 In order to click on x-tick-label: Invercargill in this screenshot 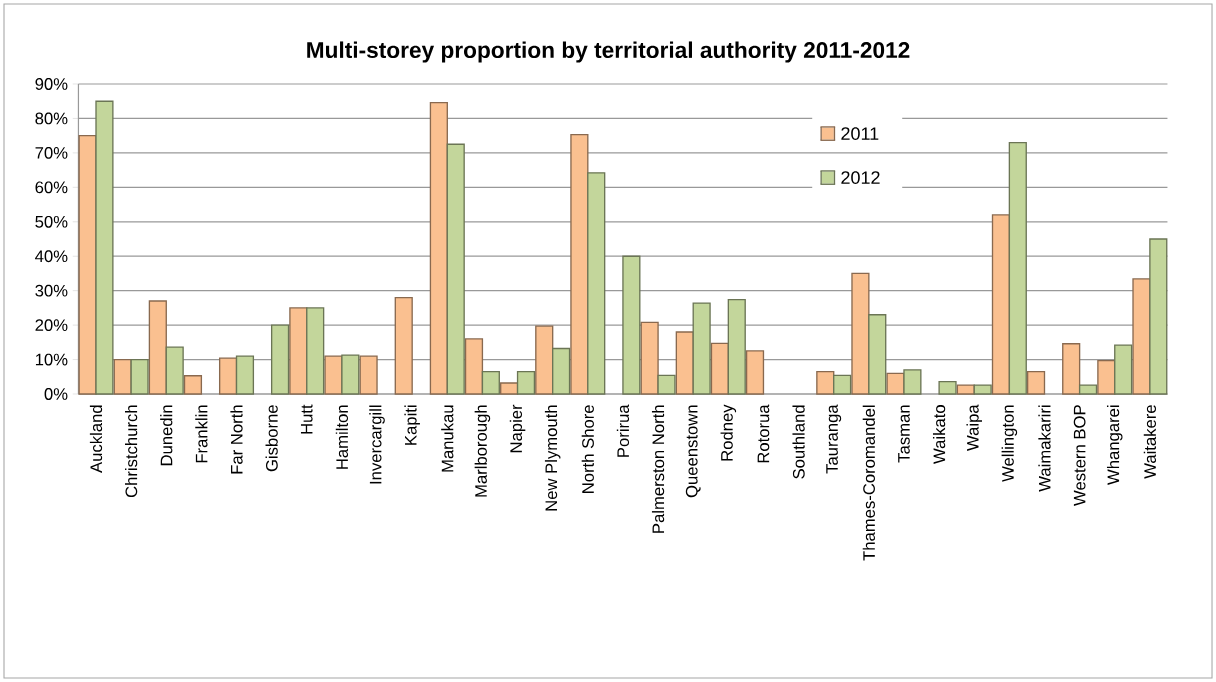, I will do `click(377, 444)`.